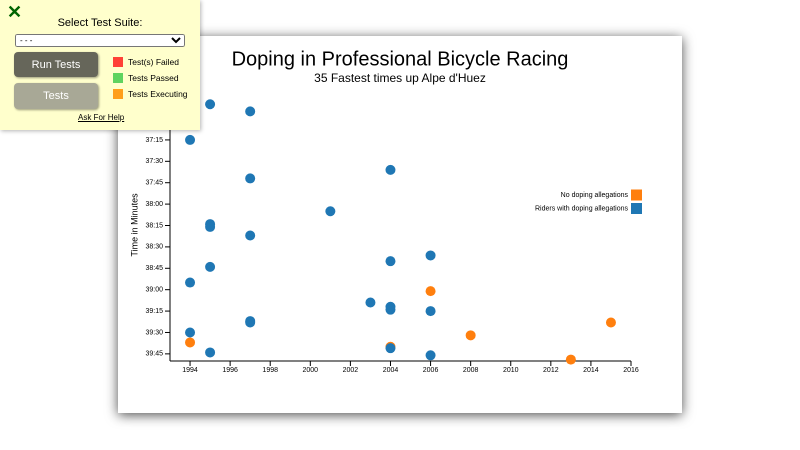 The height and width of the screenshot is (450, 800). What do you see at coordinates (100, 40) in the screenshot?
I see `suite-select: - - -` at bounding box center [100, 40].